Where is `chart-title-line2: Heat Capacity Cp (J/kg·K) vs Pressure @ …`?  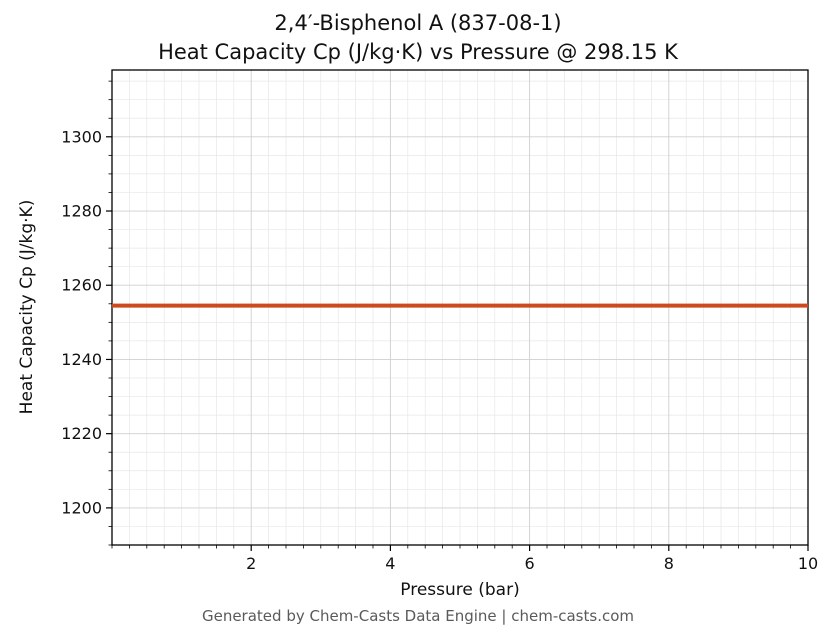
chart-title-line2: Heat Capacity Cp (J/kg·K) vs Pressure @ … is located at coordinates (418, 52).